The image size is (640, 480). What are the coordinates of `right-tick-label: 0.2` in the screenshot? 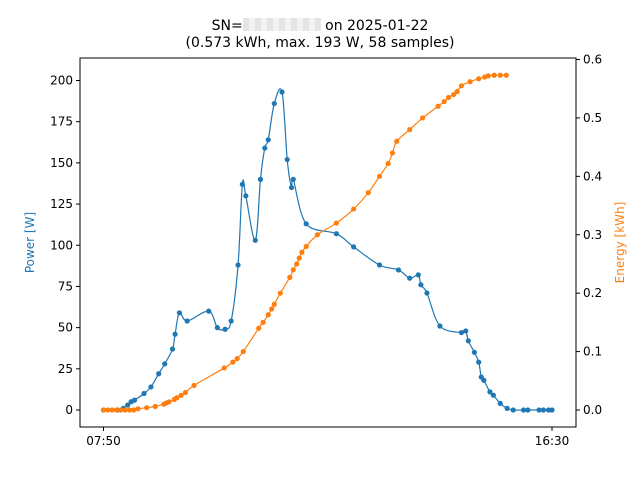 It's located at (592, 293).